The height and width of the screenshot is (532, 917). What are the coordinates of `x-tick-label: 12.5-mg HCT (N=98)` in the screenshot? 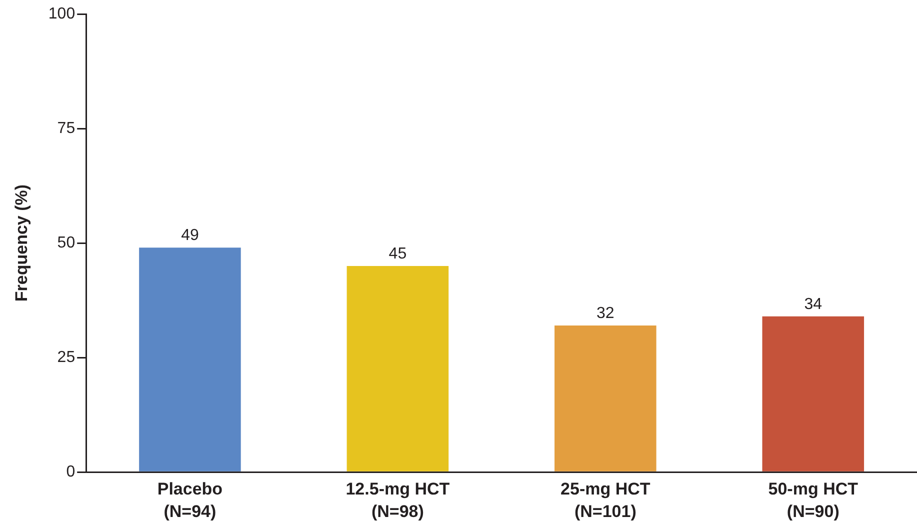 It's located at (398, 500).